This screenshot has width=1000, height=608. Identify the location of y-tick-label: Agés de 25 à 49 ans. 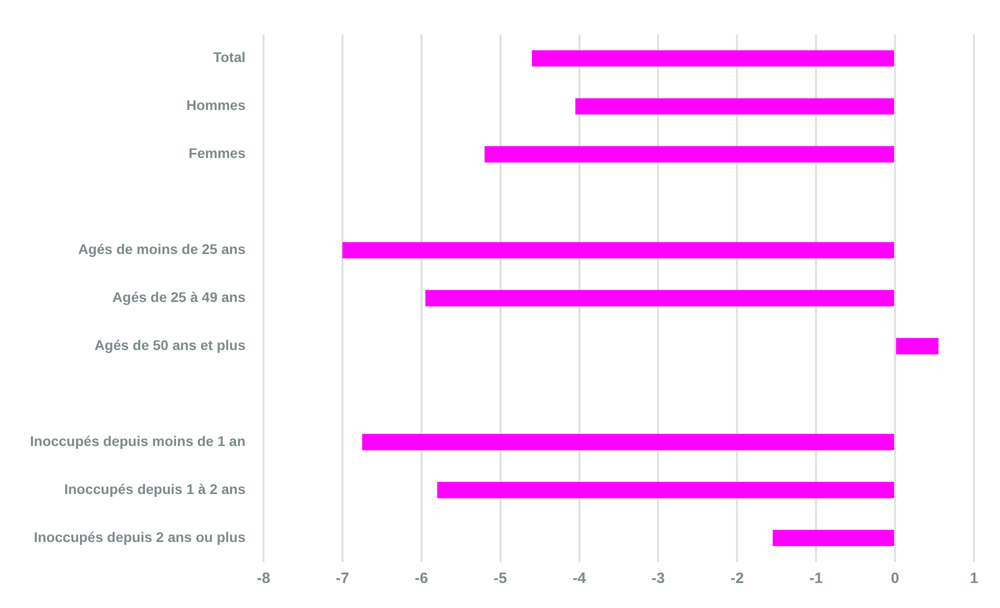
(179, 297).